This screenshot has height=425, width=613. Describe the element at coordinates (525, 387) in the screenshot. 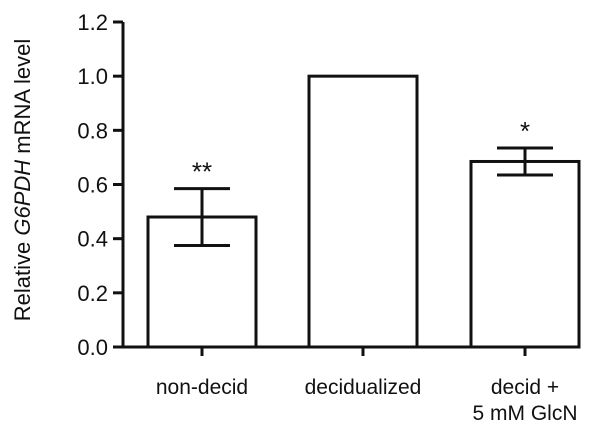

I see `x-tick-label-line: decid +` at that location.